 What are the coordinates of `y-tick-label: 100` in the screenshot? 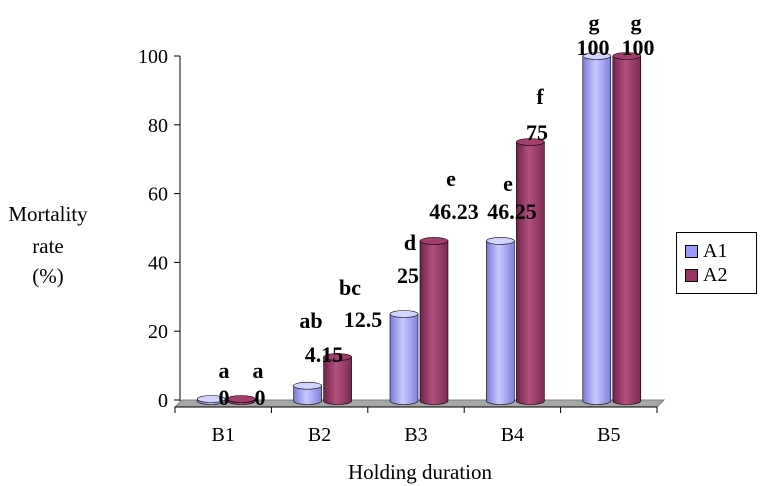 It's located at (153, 57).